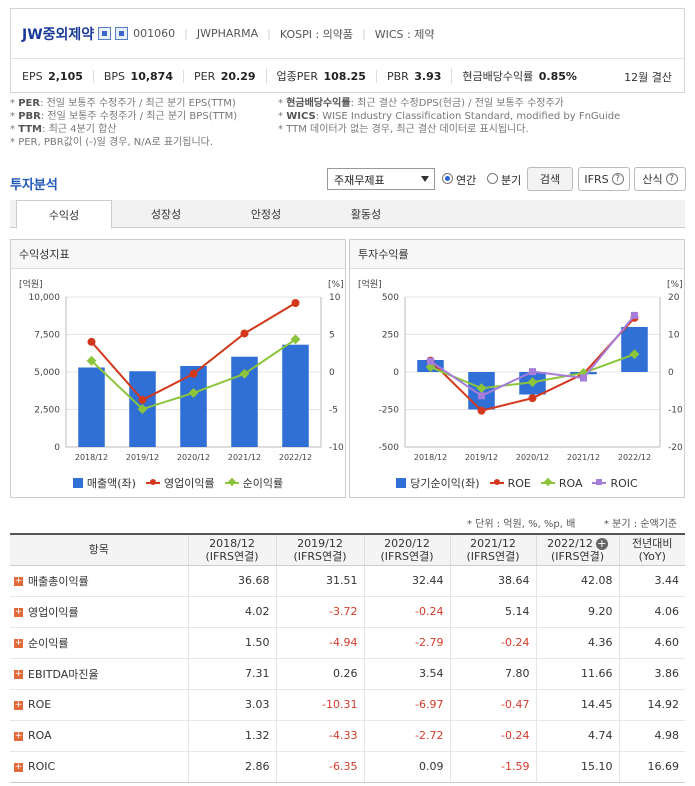 This screenshot has height=786, width=695. What do you see at coordinates (154, 33) in the screenshot?
I see `company-code: 001060` at bounding box center [154, 33].